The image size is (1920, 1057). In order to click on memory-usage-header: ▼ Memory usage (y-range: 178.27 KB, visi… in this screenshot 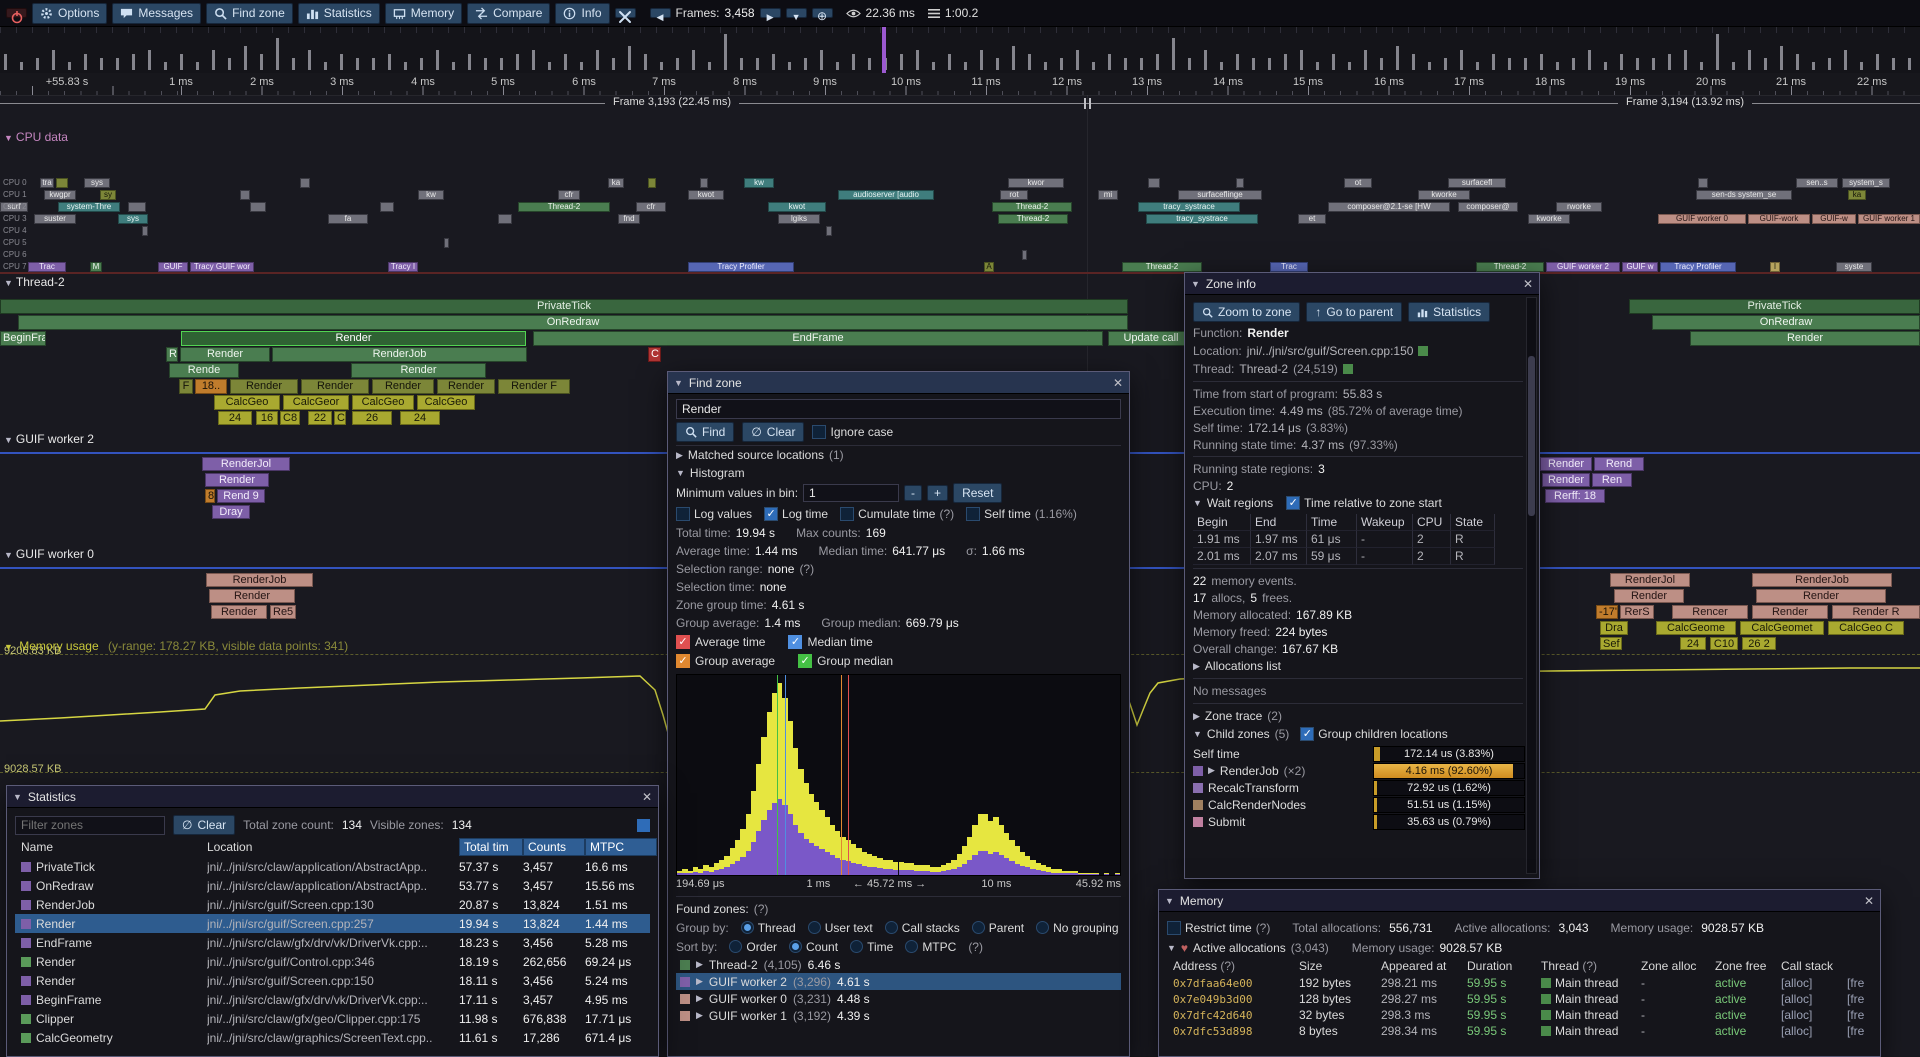, I will do `click(176, 646)`.